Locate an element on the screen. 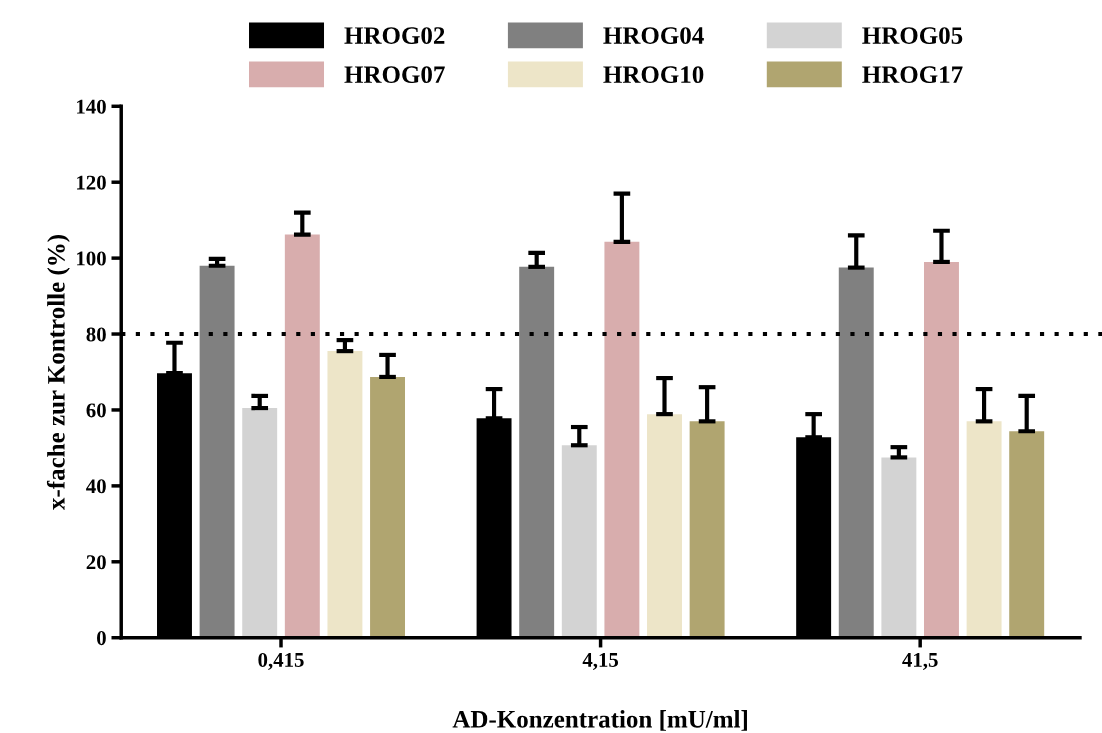 The height and width of the screenshot is (733, 1102). x-tick-label: 4,15 is located at coordinates (600, 661).